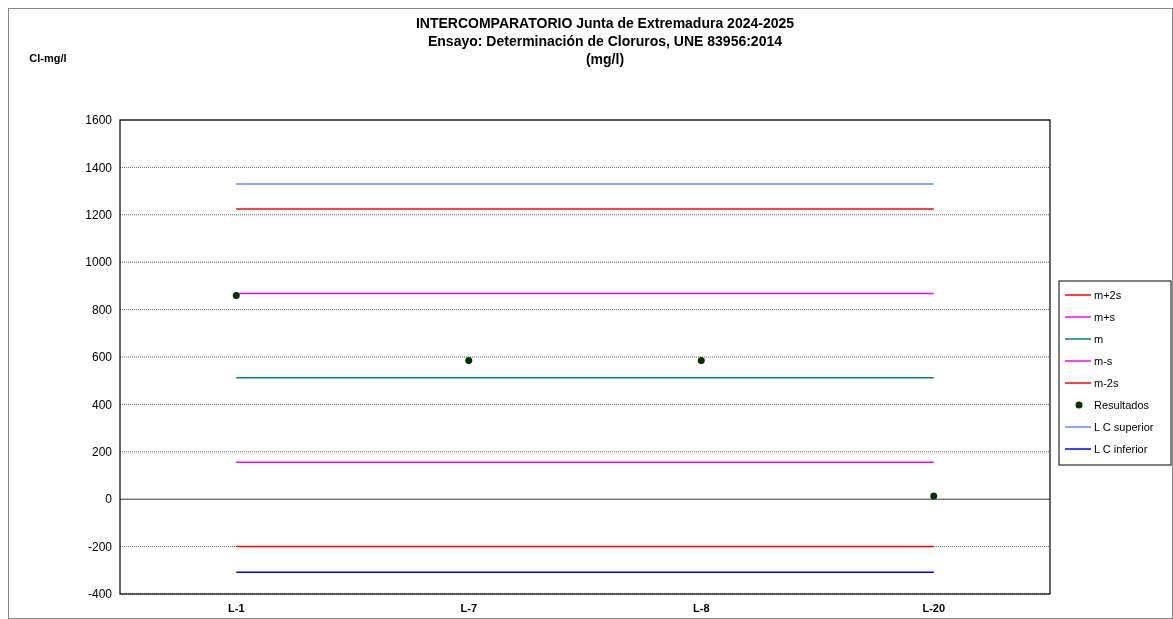 The height and width of the screenshot is (619, 1173). Describe the element at coordinates (236, 608) in the screenshot. I see `x-tick-label: L-1` at that location.